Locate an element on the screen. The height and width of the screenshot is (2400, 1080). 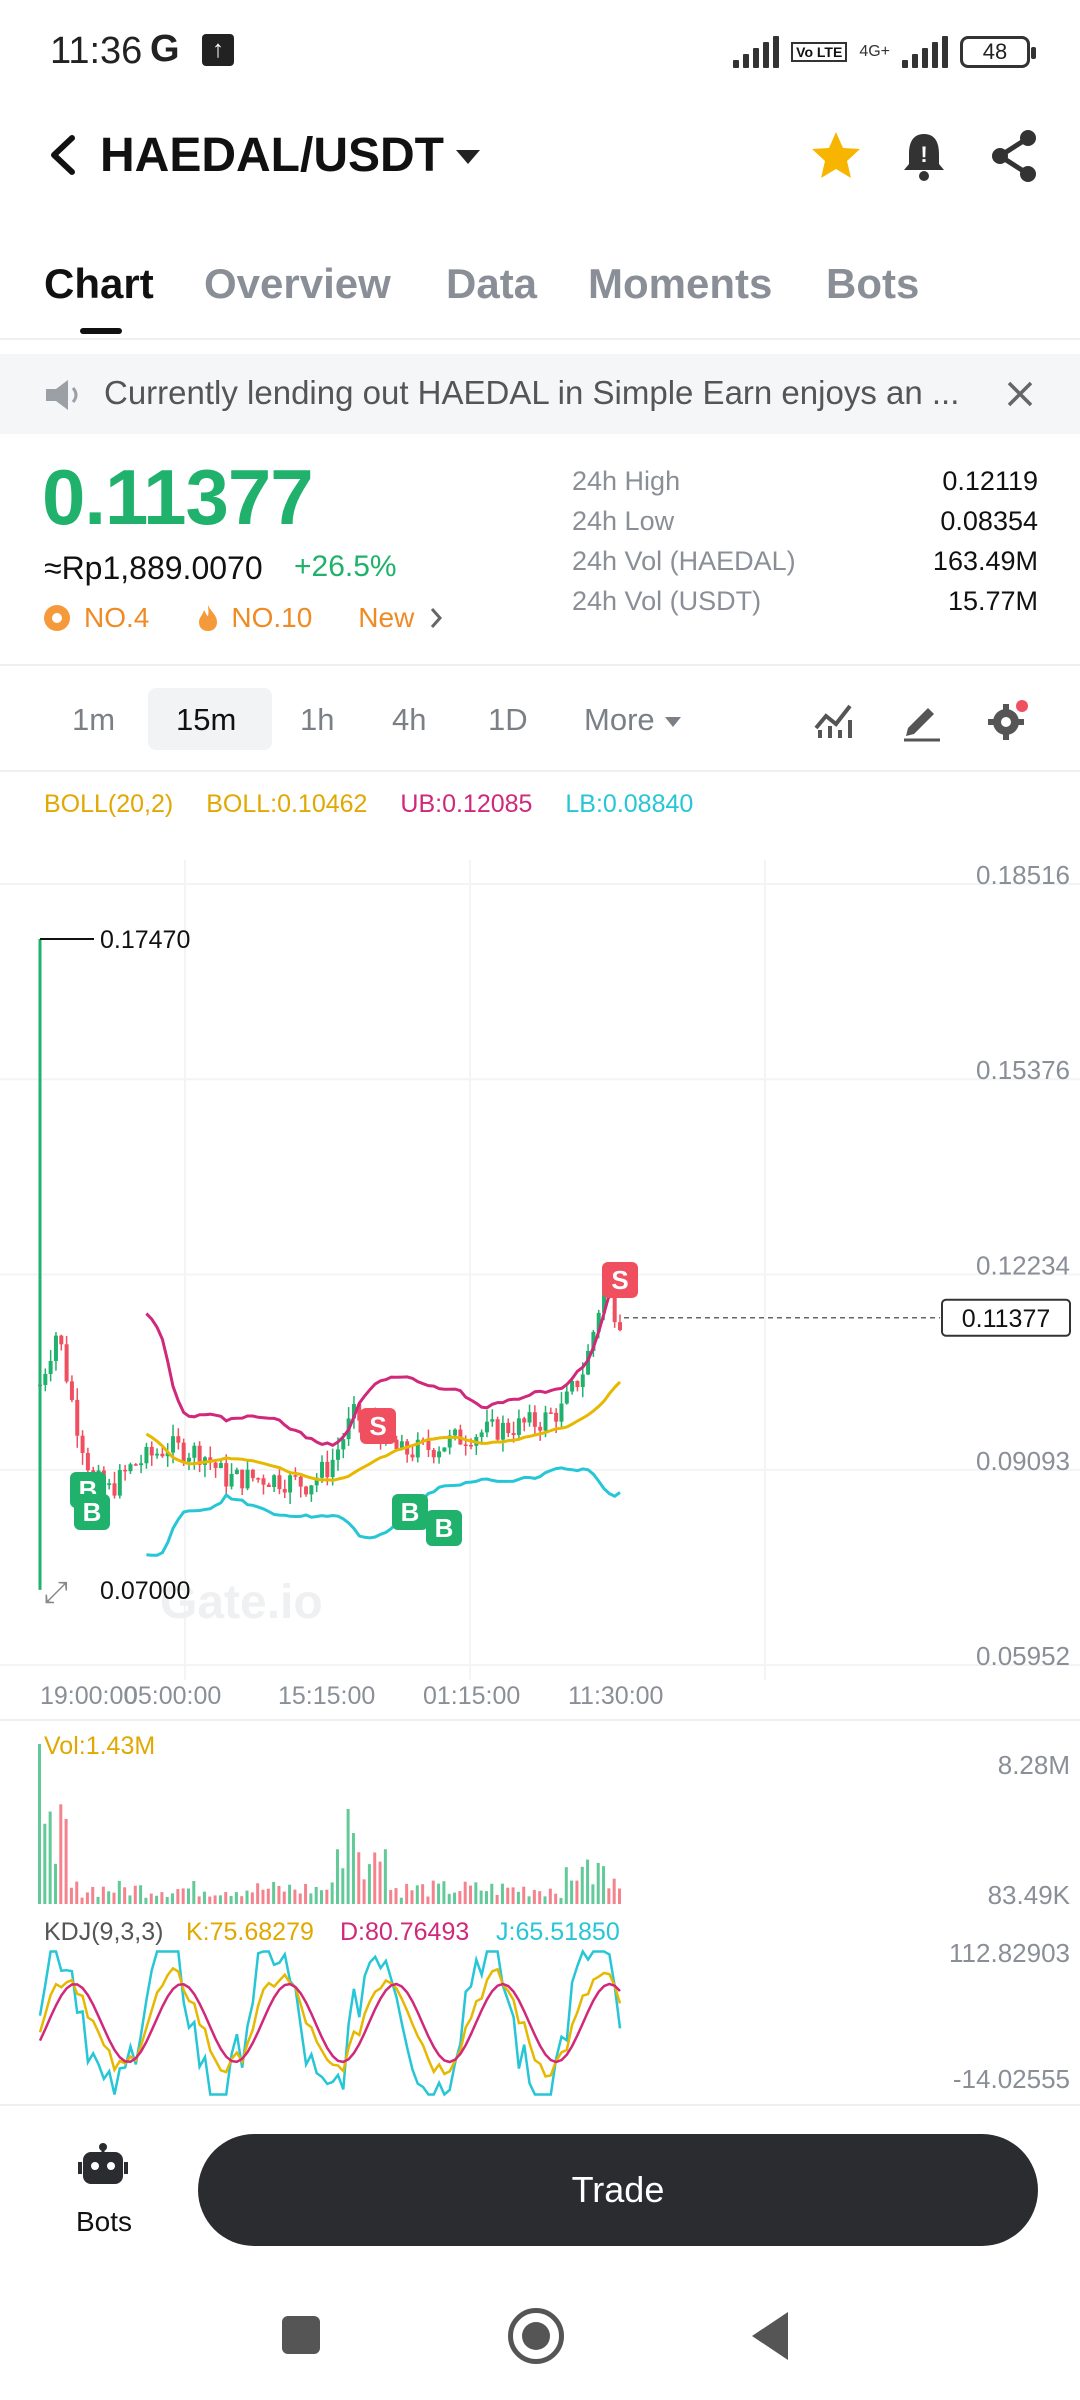
share-icon is located at coordinates (1015, 156).